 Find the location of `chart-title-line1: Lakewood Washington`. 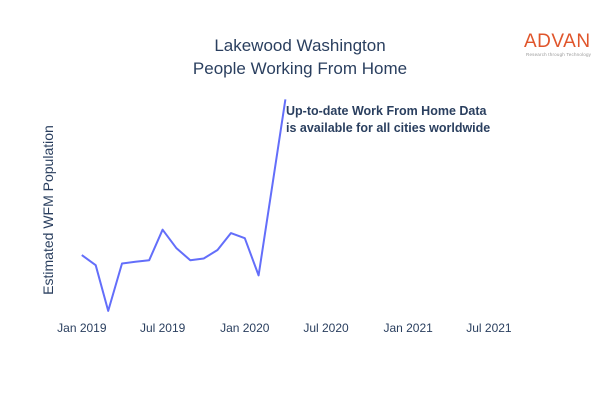

chart-title-line1: Lakewood Washington is located at coordinates (300, 45).